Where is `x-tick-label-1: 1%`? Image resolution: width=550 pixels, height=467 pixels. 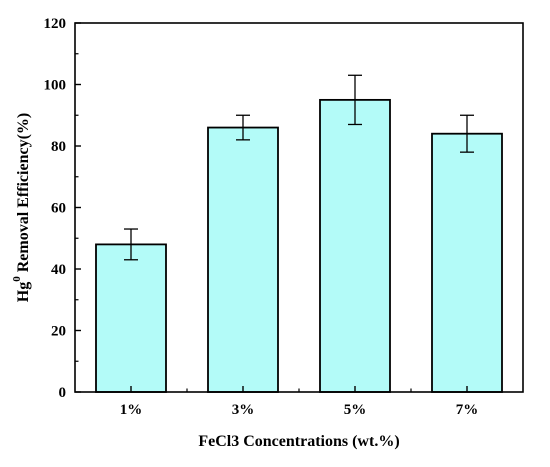
x-tick-label-1: 1% is located at coordinates (131, 410).